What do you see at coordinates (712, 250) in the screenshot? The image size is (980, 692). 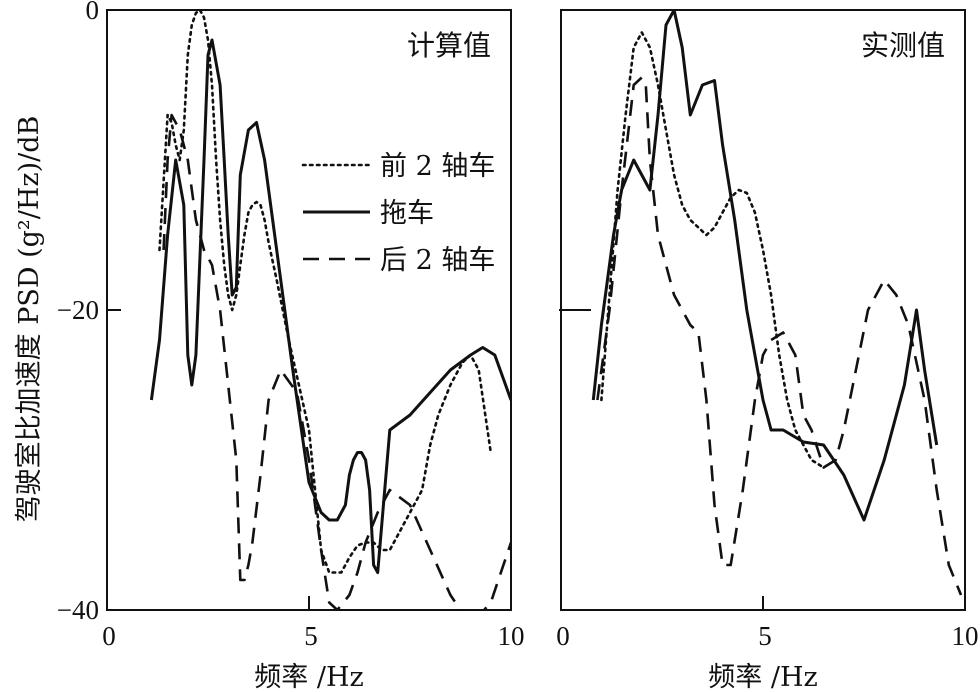 I see `series-line-front-2-axle` at bounding box center [712, 250].